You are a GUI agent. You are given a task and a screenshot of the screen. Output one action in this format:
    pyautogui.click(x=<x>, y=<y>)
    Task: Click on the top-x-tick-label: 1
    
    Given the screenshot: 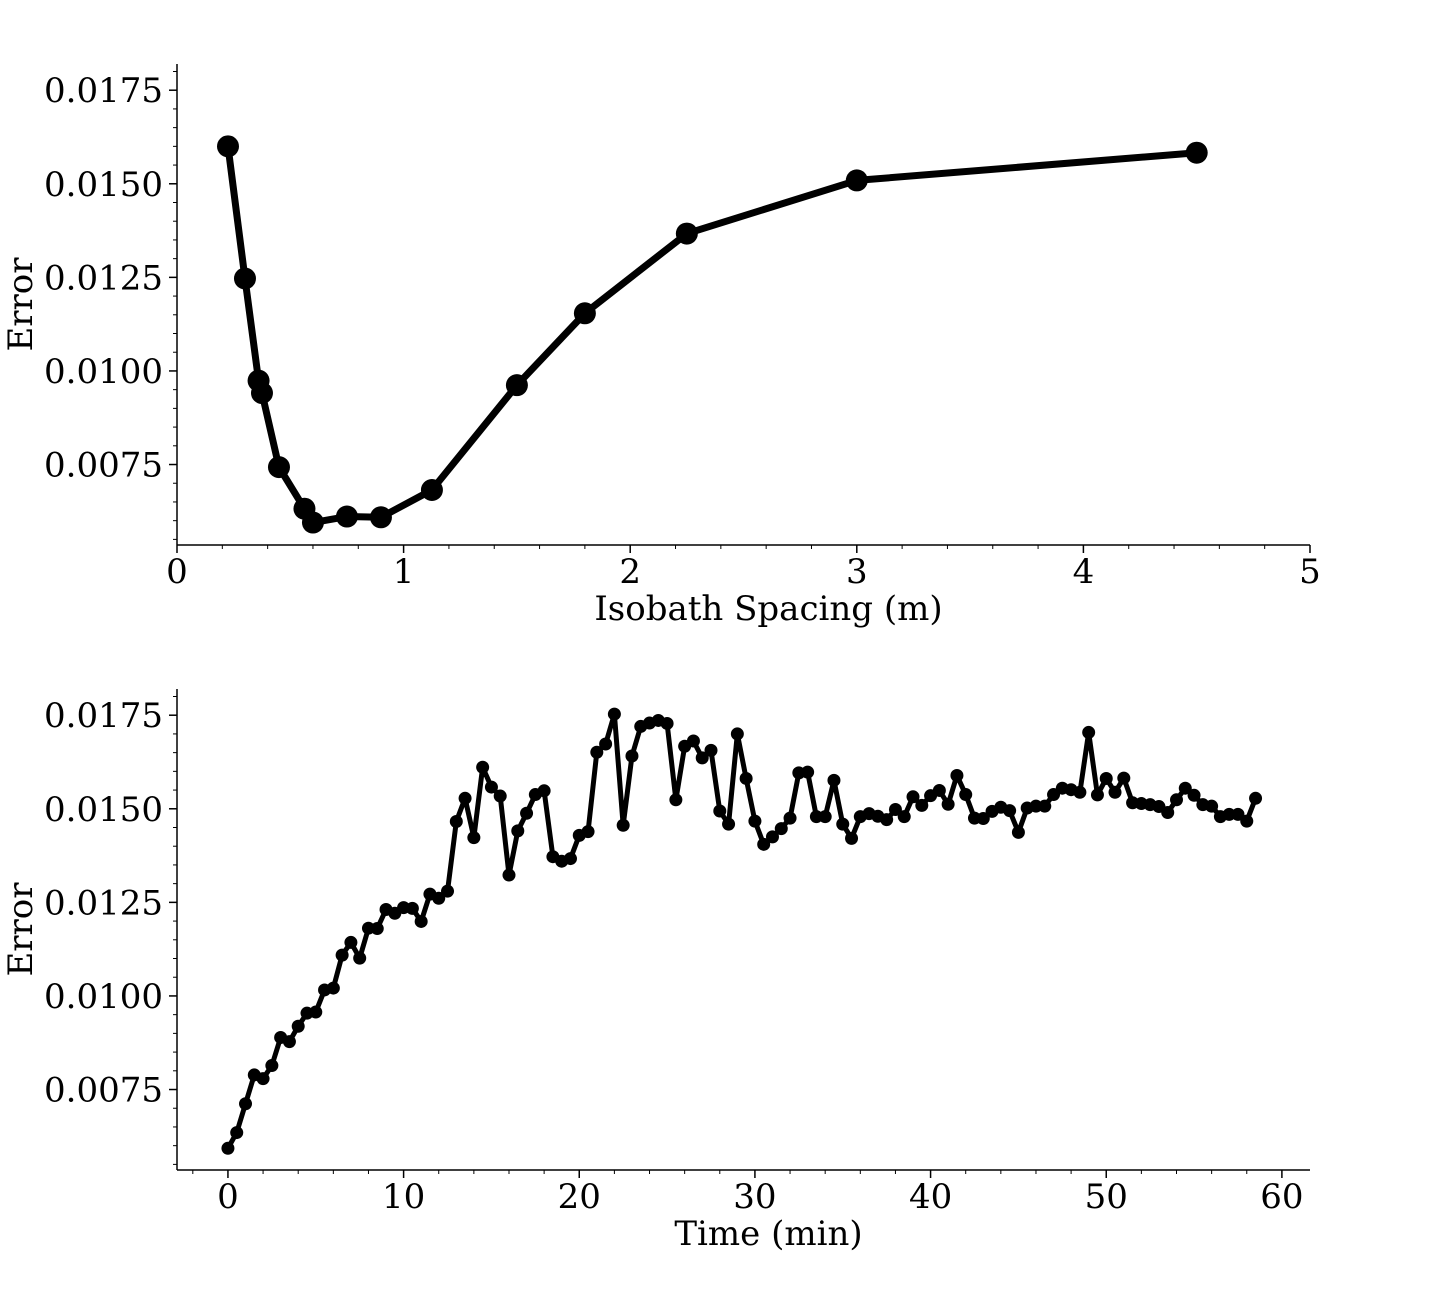 What is the action you would take?
    pyautogui.click(x=404, y=572)
    